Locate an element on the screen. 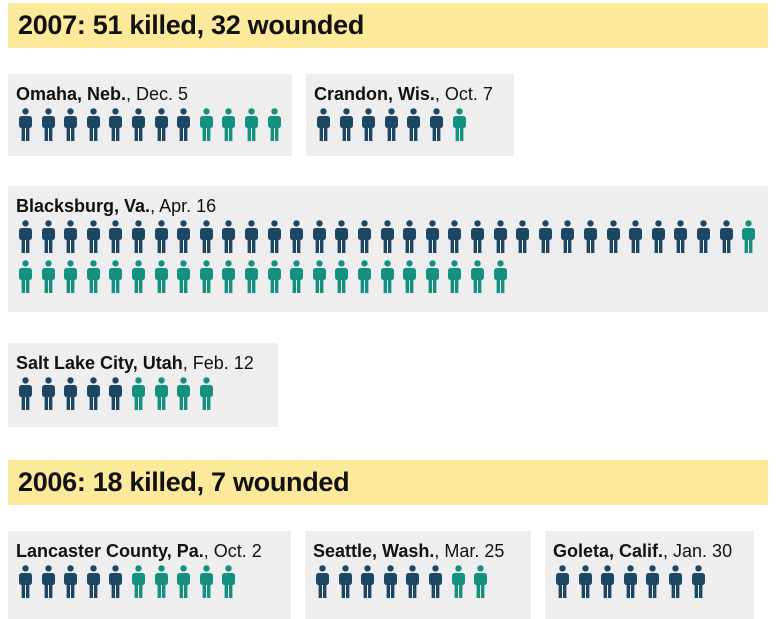 This screenshot has height=619, width=778. incident-card-crandon: Crandon, Wis., Oct. 7 is located at coordinates (410, 115).